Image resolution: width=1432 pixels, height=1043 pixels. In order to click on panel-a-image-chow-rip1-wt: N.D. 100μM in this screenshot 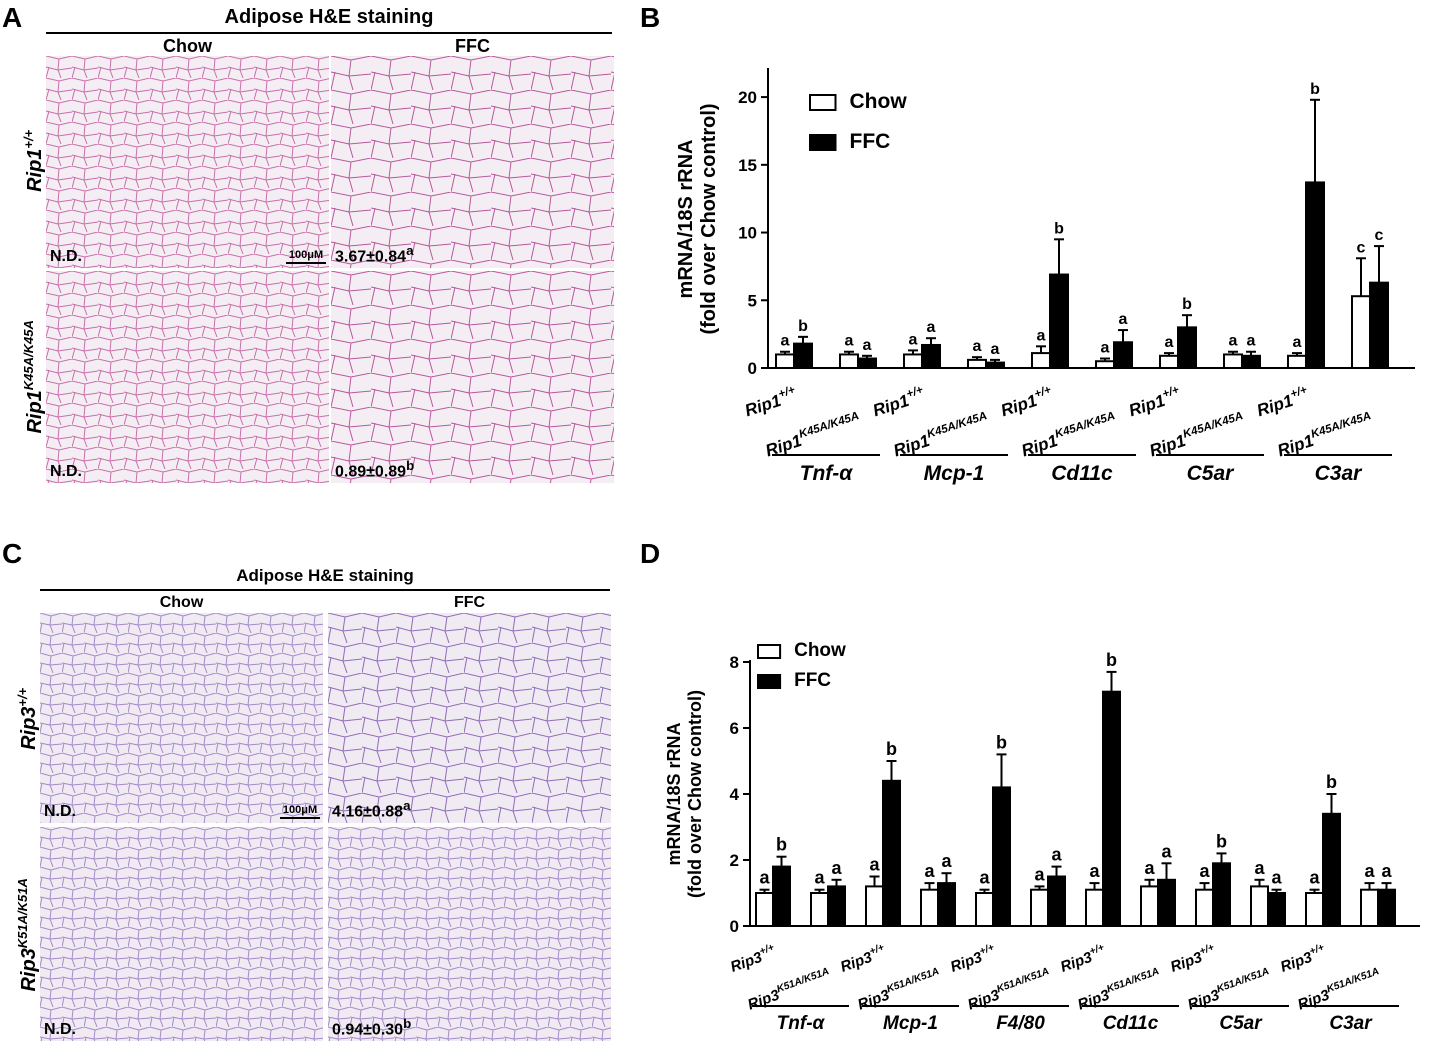, I will do `click(187, 162)`.